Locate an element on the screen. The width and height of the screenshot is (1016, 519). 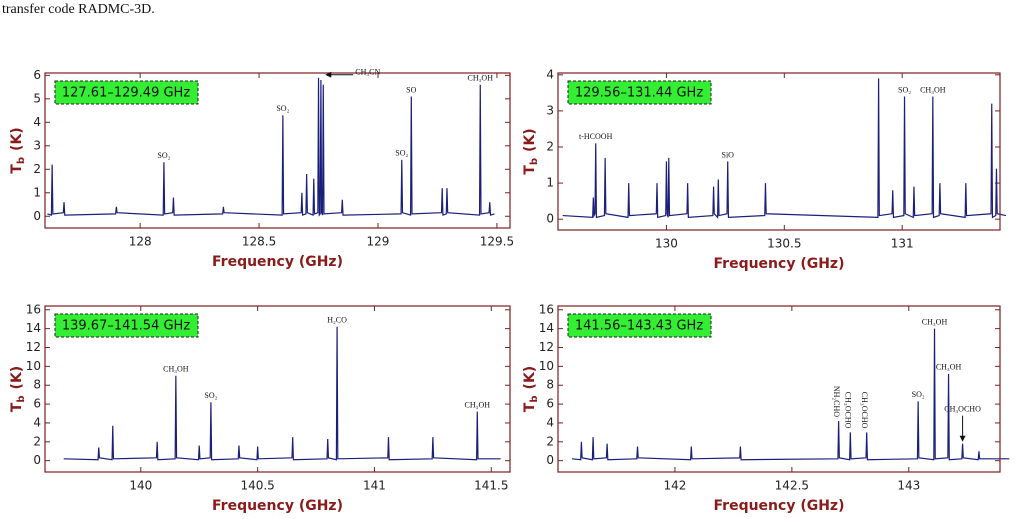
x-tick-label: 142.5 is located at coordinates (792, 486).